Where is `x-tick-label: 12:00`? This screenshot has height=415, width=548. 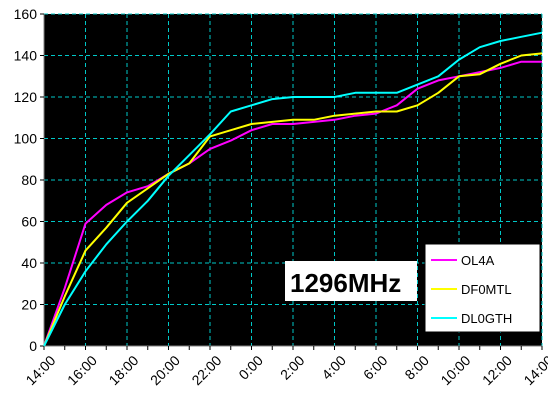
x-tick-label: 12:00 is located at coordinates (497, 370).